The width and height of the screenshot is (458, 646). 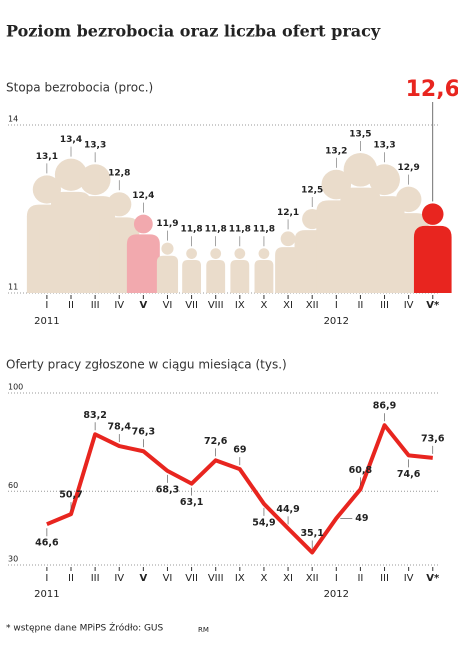 What do you see at coordinates (409, 168) in the screenshot?
I see `value-label: 12,9` at bounding box center [409, 168].